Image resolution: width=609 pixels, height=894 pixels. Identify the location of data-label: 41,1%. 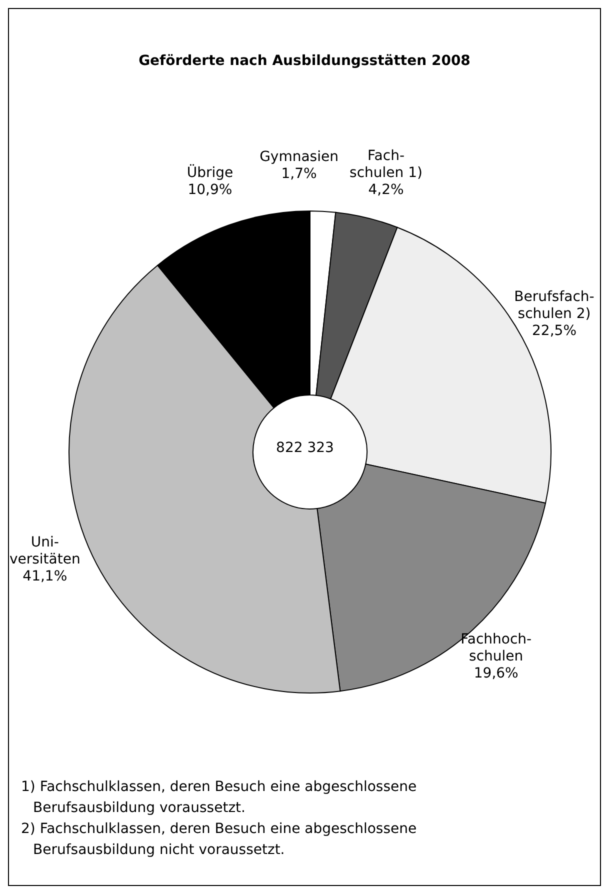
(45, 576).